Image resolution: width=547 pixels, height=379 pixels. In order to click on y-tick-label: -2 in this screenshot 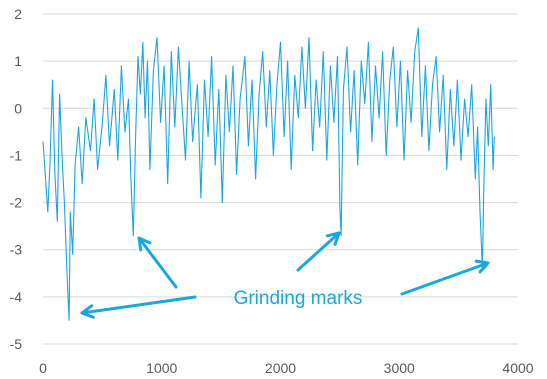, I will do `click(16, 203)`.